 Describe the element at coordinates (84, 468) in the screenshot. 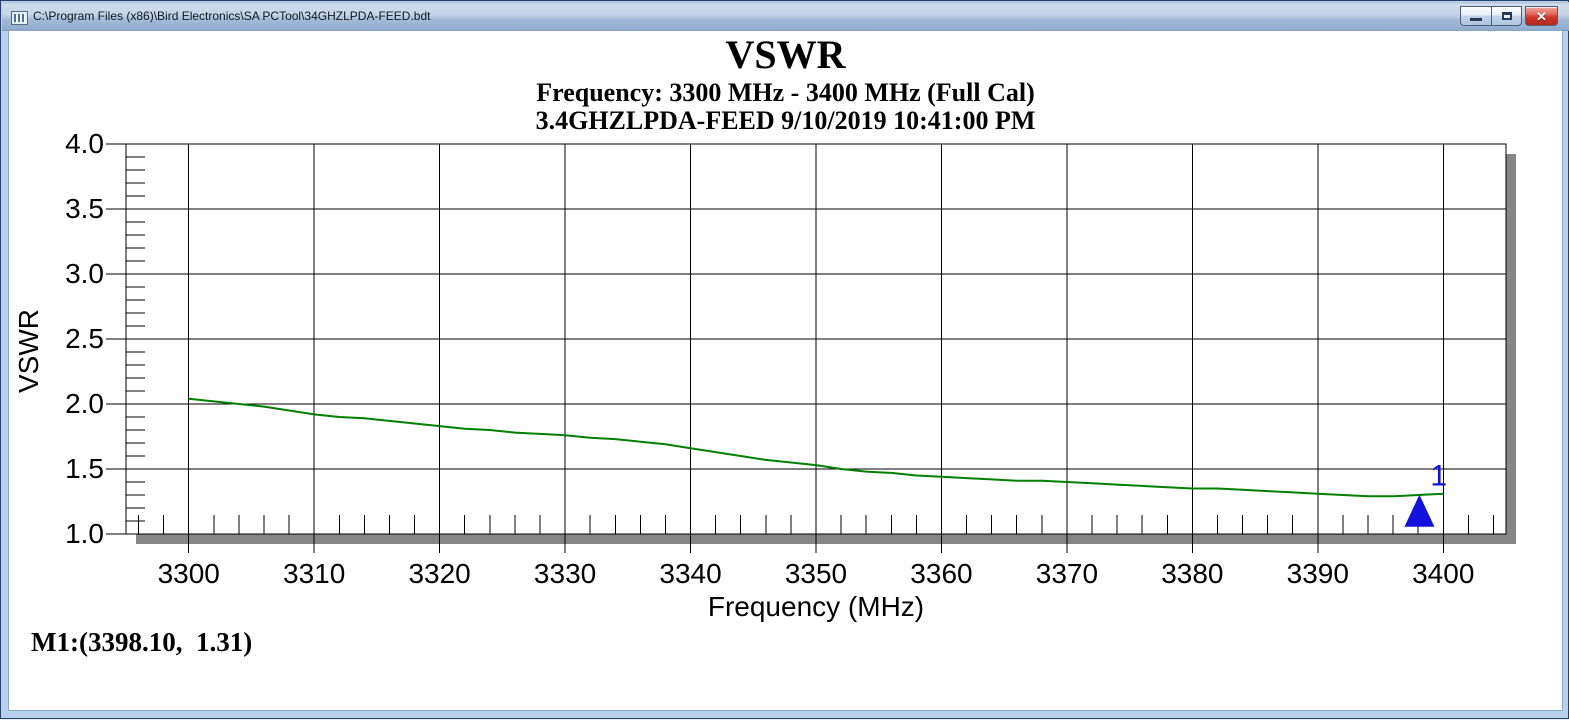

I see `y-tick-label: 1.5` at that location.